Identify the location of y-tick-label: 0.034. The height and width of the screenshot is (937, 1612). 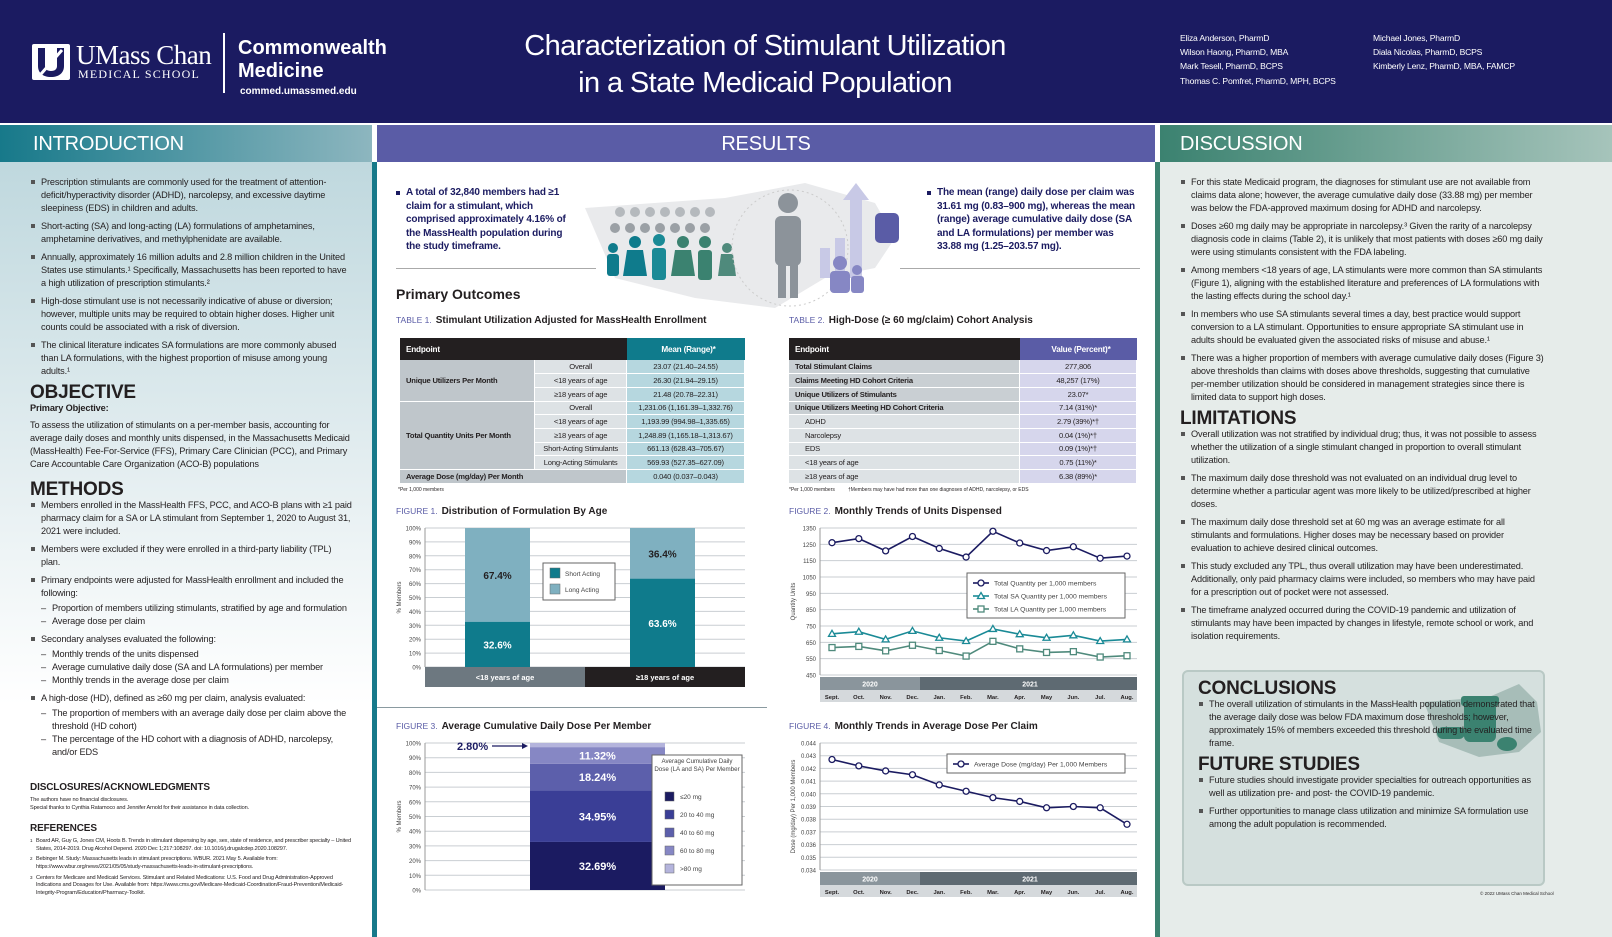
(809, 872).